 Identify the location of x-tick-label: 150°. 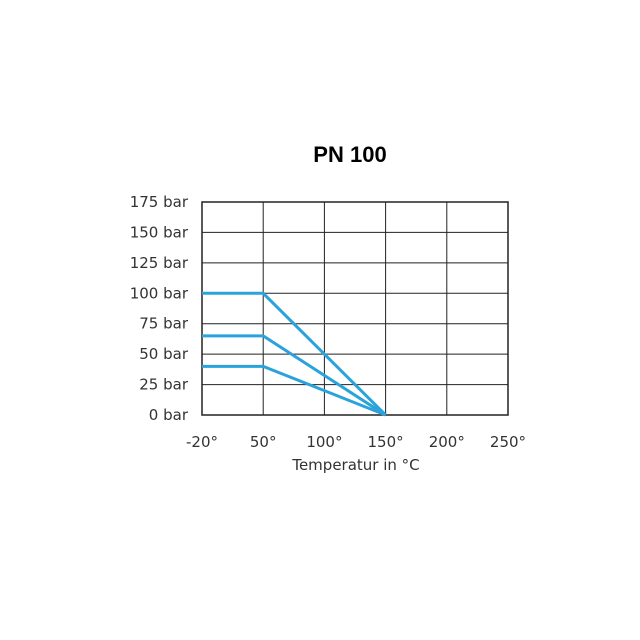
(386, 442).